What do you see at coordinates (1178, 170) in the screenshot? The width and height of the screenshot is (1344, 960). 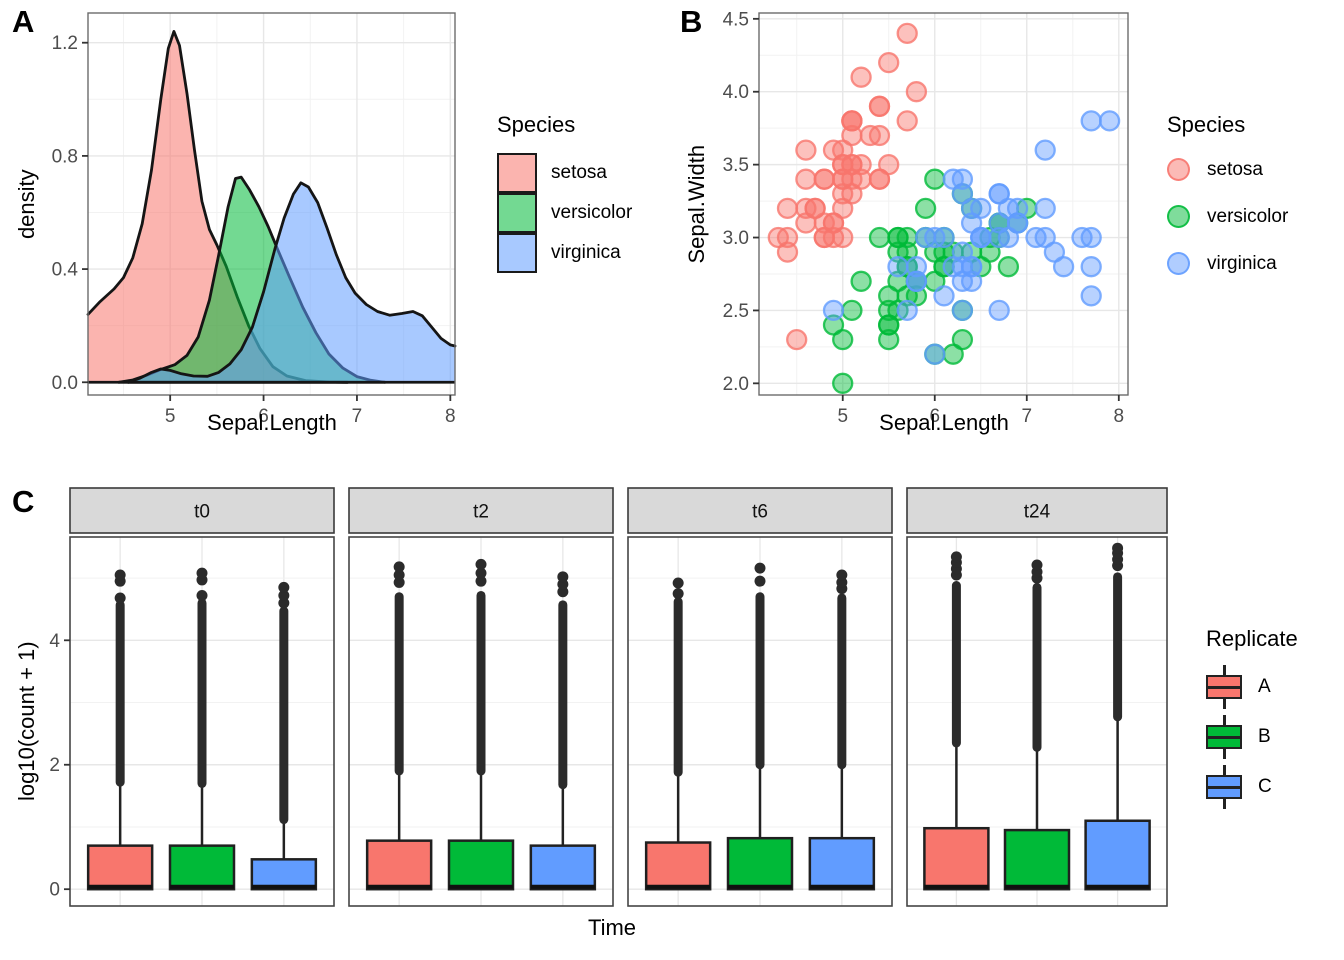 I see `setosa-point-key` at bounding box center [1178, 170].